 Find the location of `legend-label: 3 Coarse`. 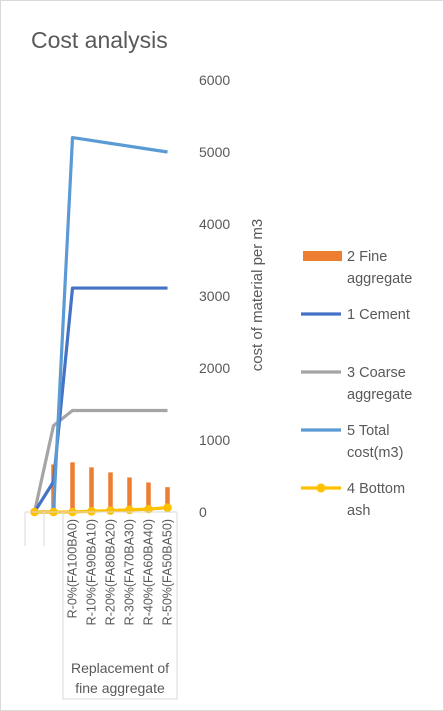

legend-label: 3 Coarse is located at coordinates (376, 373).